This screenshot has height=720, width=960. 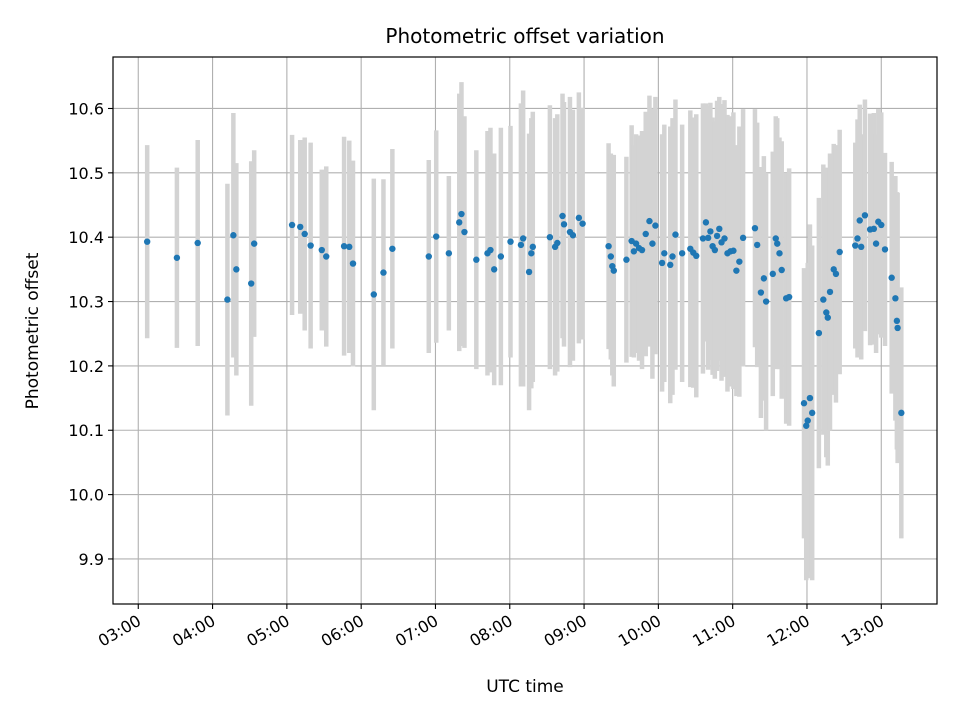 I want to click on x-tick-label: 03:00, so click(x=119, y=631).